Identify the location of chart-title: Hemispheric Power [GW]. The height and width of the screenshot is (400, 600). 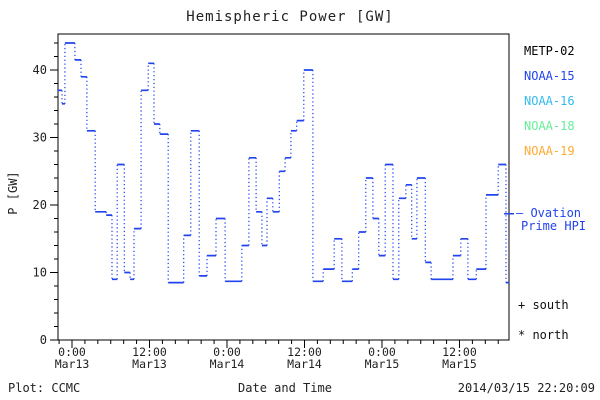
(290, 17).